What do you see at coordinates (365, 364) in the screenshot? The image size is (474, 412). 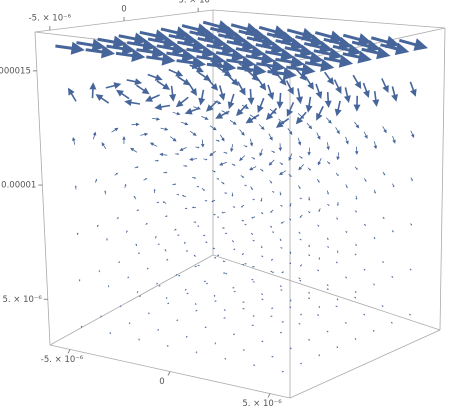 I see `box-edge` at bounding box center [365, 364].